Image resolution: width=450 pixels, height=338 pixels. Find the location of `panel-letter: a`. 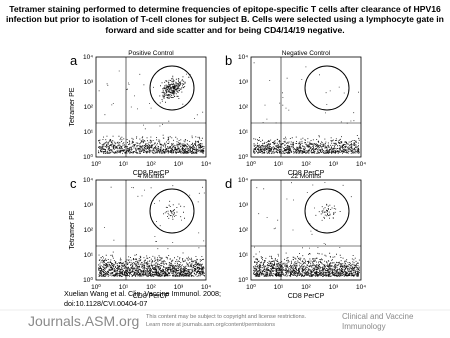

panel-letter: a is located at coordinates (74, 60).